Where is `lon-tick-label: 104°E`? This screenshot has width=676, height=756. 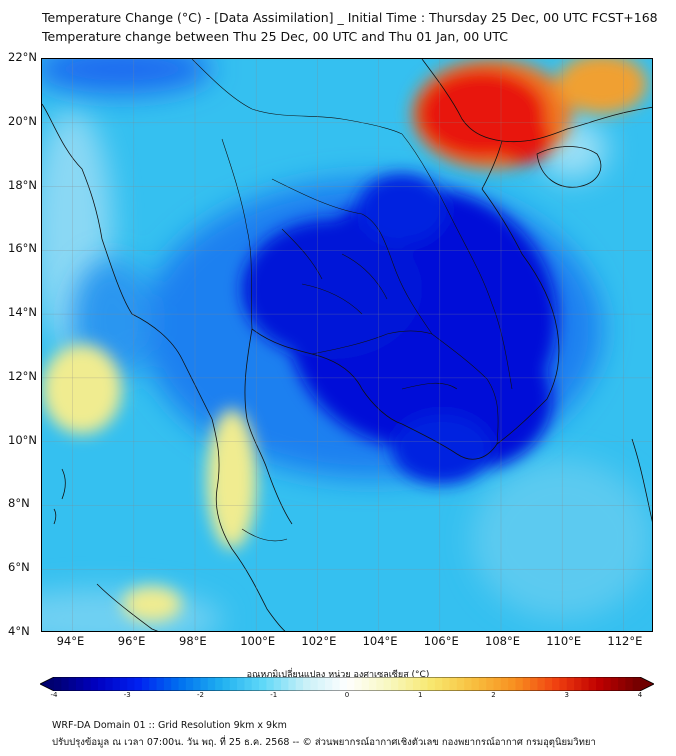 lon-tick-label: 104°E is located at coordinates (380, 641).